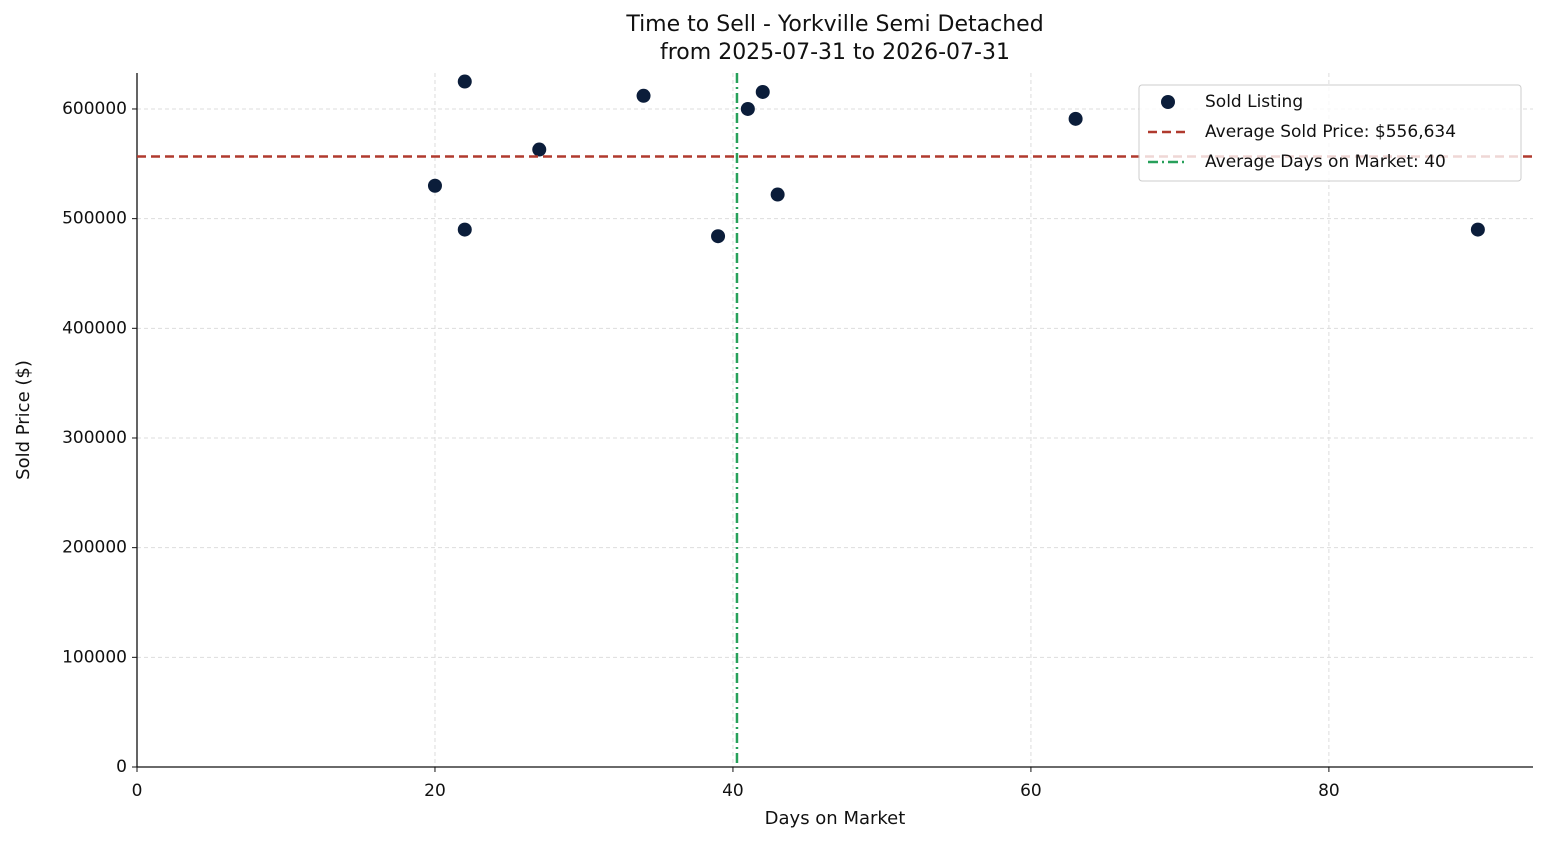  What do you see at coordinates (23, 420) in the screenshot?
I see `y-axis-label: Sold Price ($)` at bounding box center [23, 420].